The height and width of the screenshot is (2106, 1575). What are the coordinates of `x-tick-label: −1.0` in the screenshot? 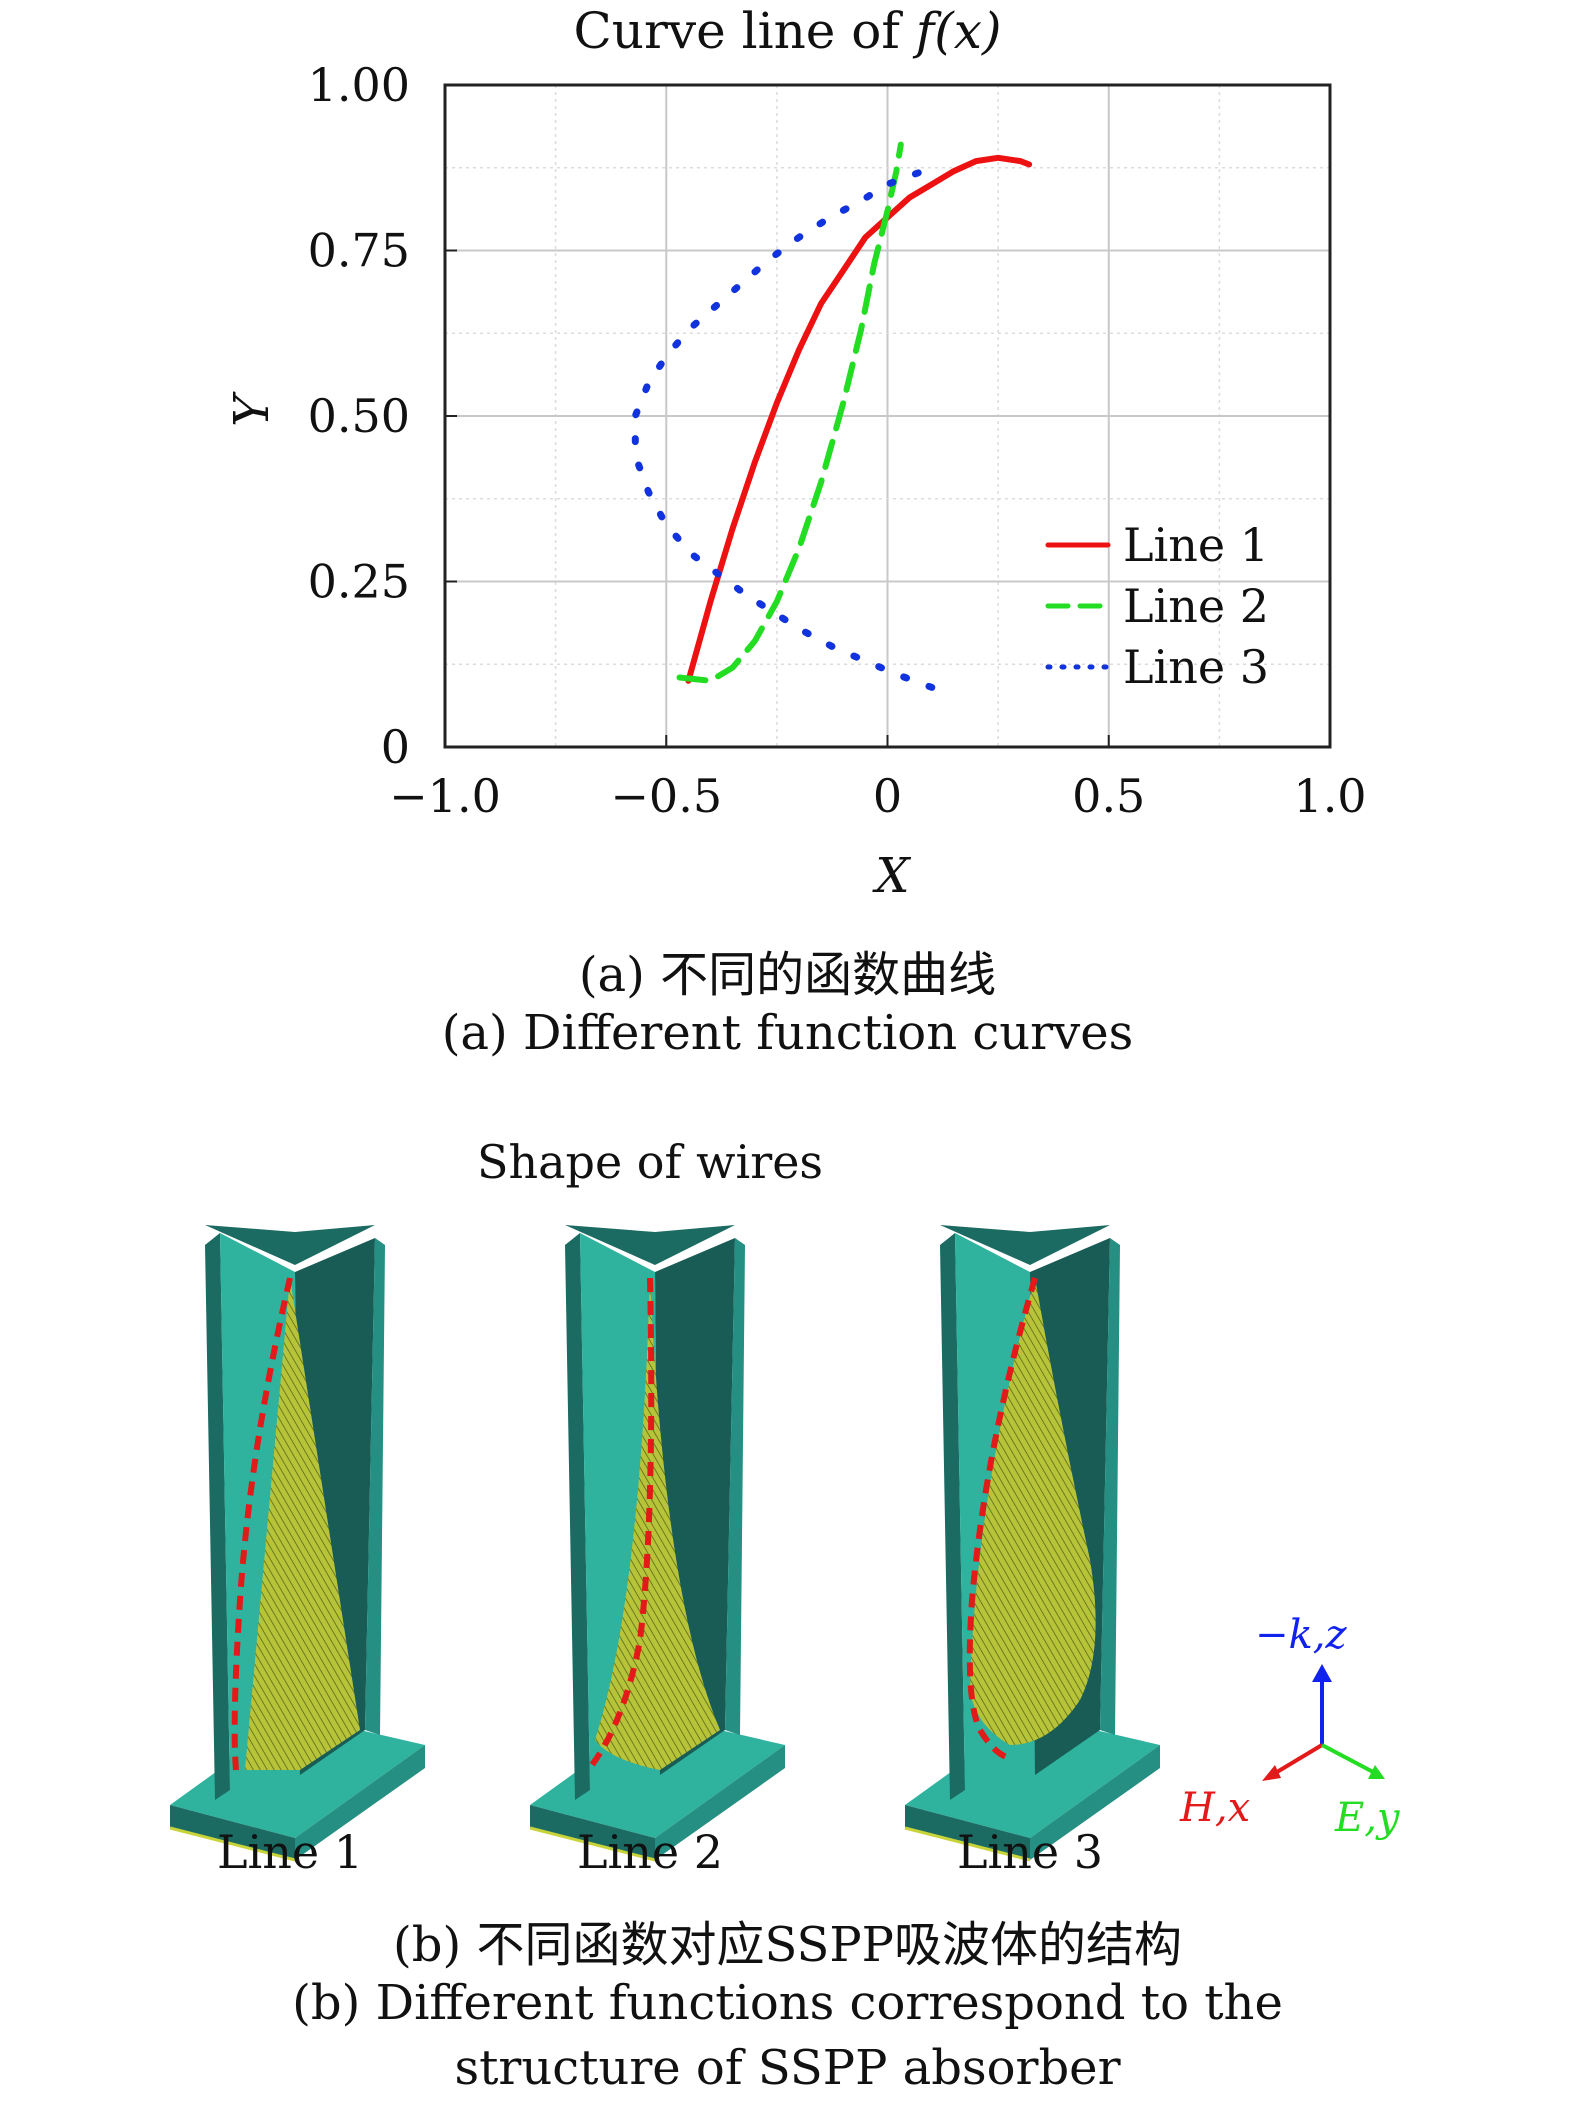 It's located at (445, 796).